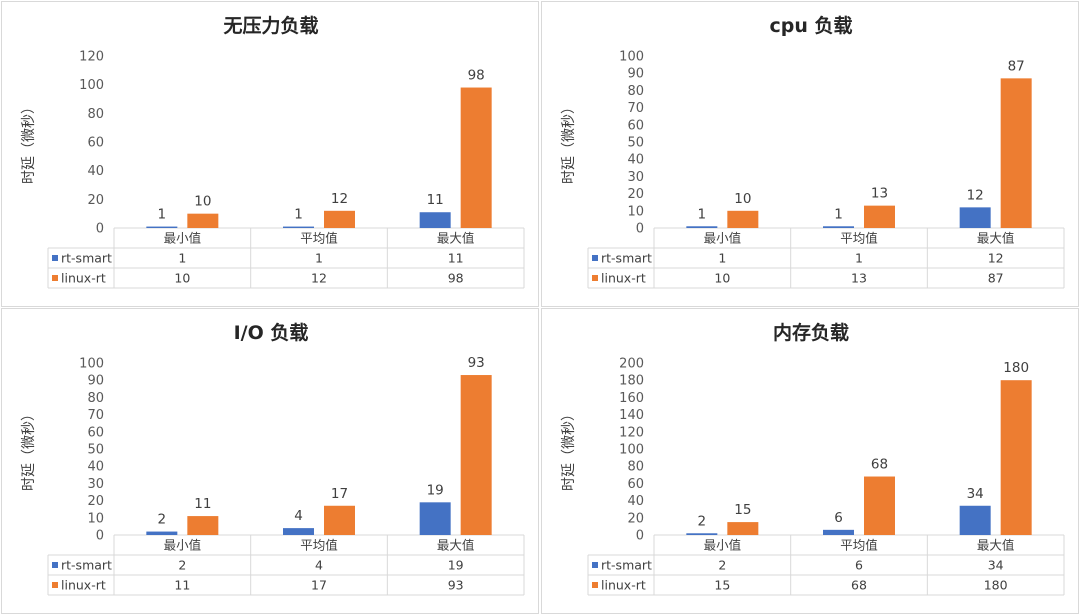  What do you see at coordinates (298, 516) in the screenshot?
I see `data-label: 4` at bounding box center [298, 516].